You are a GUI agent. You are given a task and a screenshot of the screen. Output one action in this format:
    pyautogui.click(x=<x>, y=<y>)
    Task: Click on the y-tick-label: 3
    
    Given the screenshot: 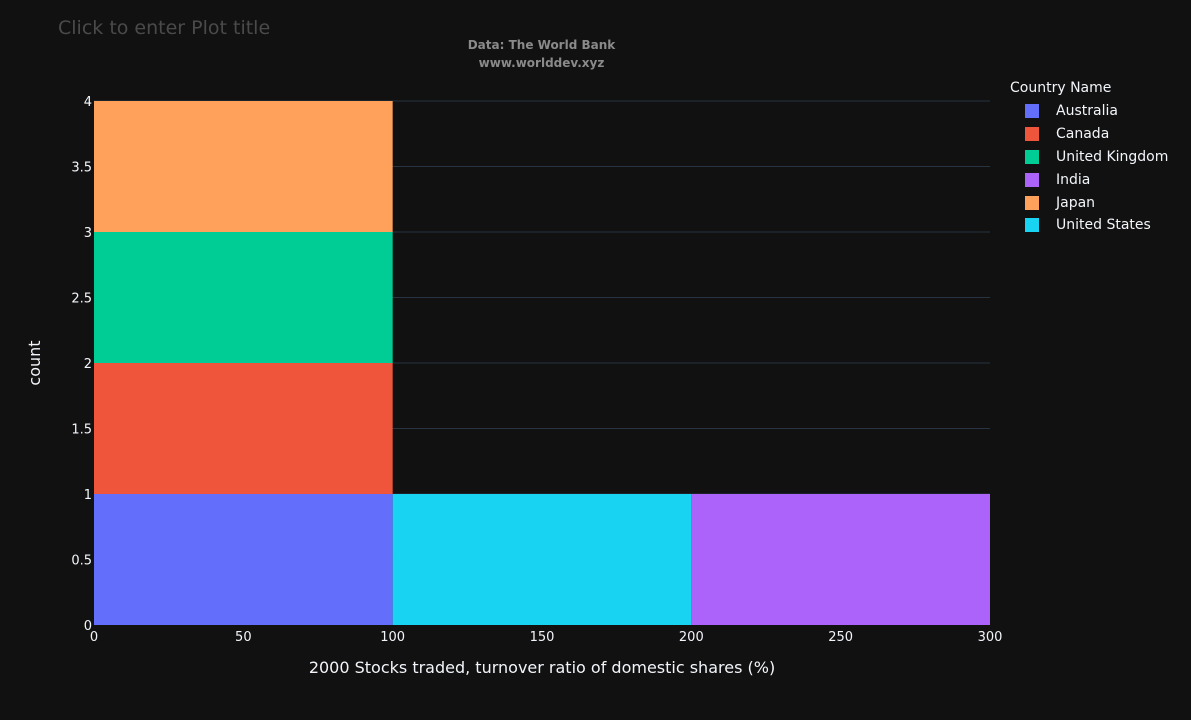 What is the action you would take?
    pyautogui.click(x=88, y=233)
    